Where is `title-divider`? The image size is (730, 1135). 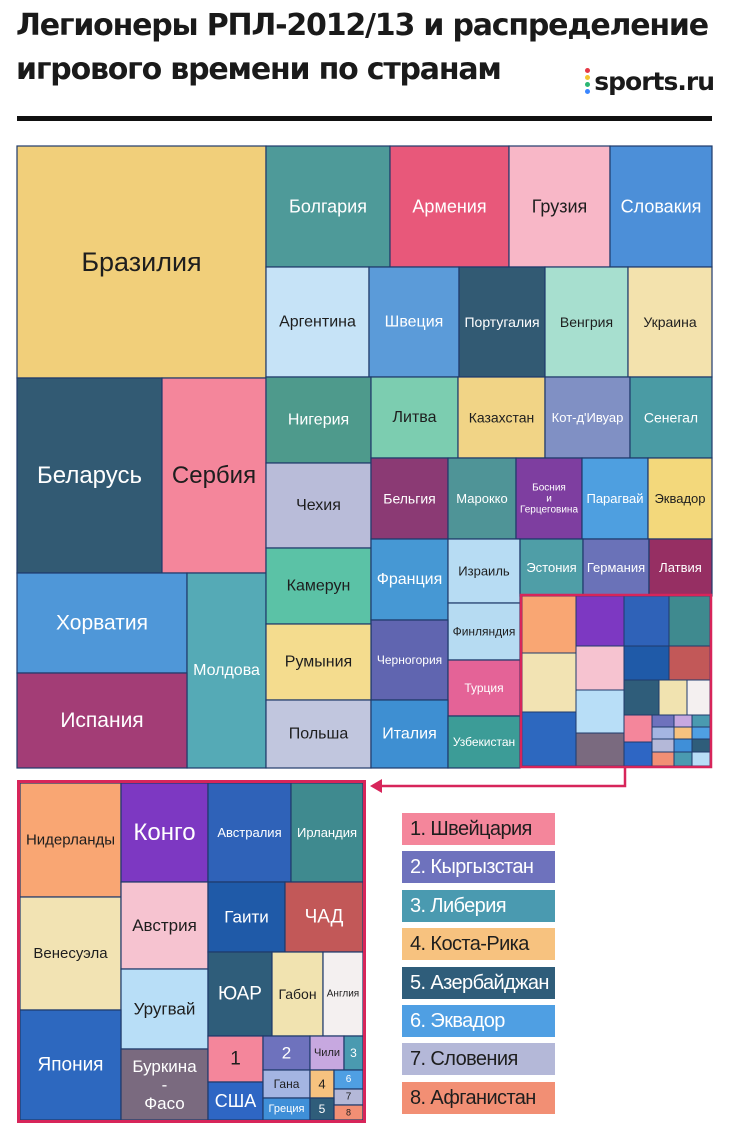
title-divider is located at coordinates (364, 118).